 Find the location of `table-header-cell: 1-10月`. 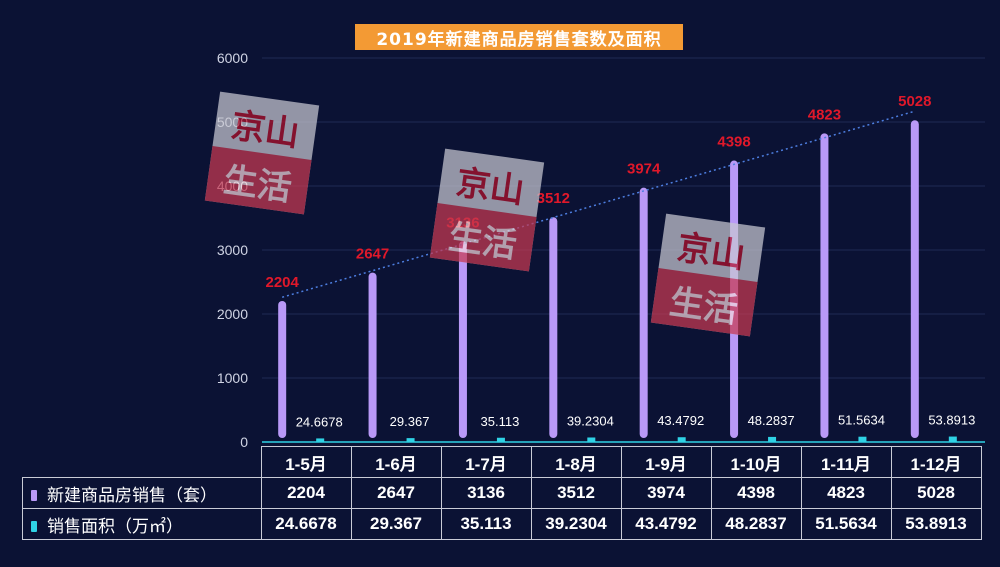

table-header-cell: 1-10月 is located at coordinates (756, 462).